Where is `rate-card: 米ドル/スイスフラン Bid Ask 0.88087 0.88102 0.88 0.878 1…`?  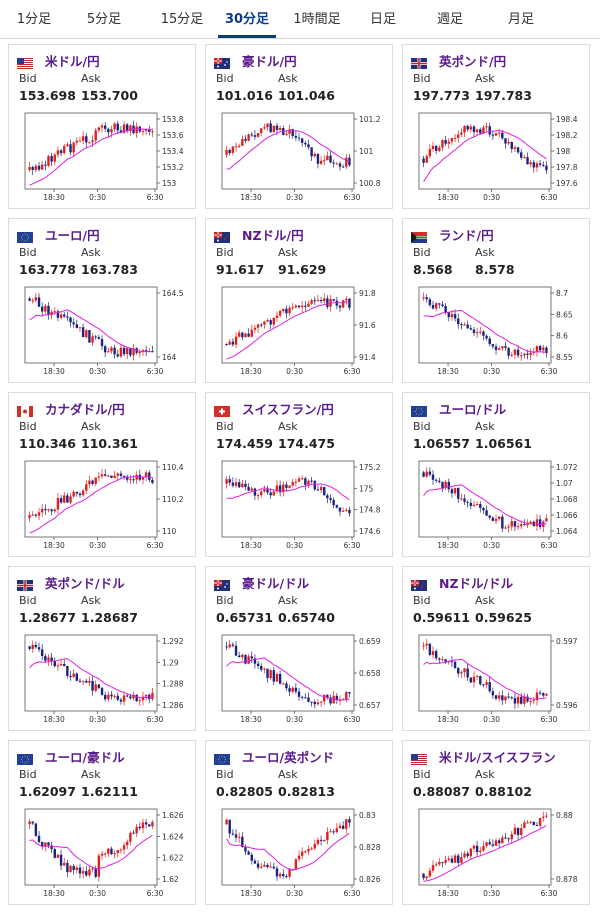
rate-card: 米ドル/スイスフラン Bid Ask 0.88087 0.88102 0.88 0.878 1… is located at coordinates (496, 822).